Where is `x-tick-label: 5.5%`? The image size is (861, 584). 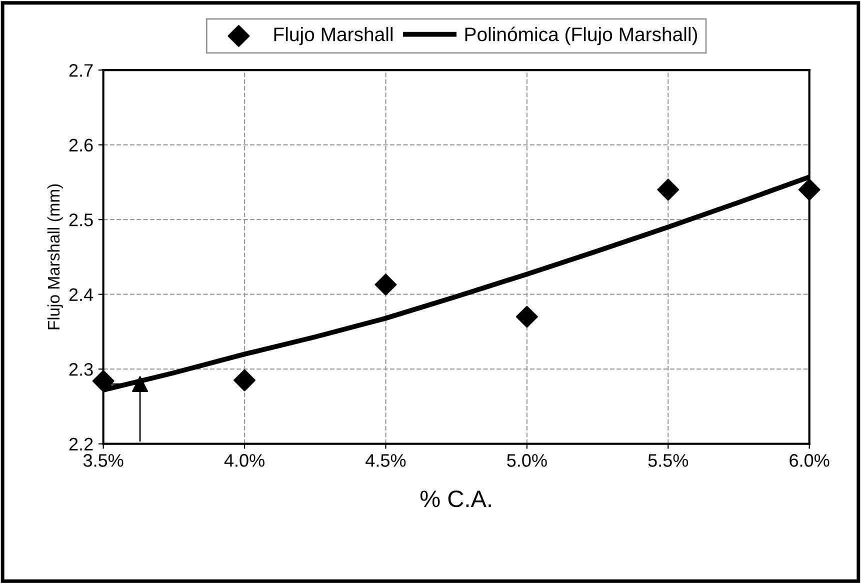 x-tick-label: 5.5% is located at coordinates (668, 460).